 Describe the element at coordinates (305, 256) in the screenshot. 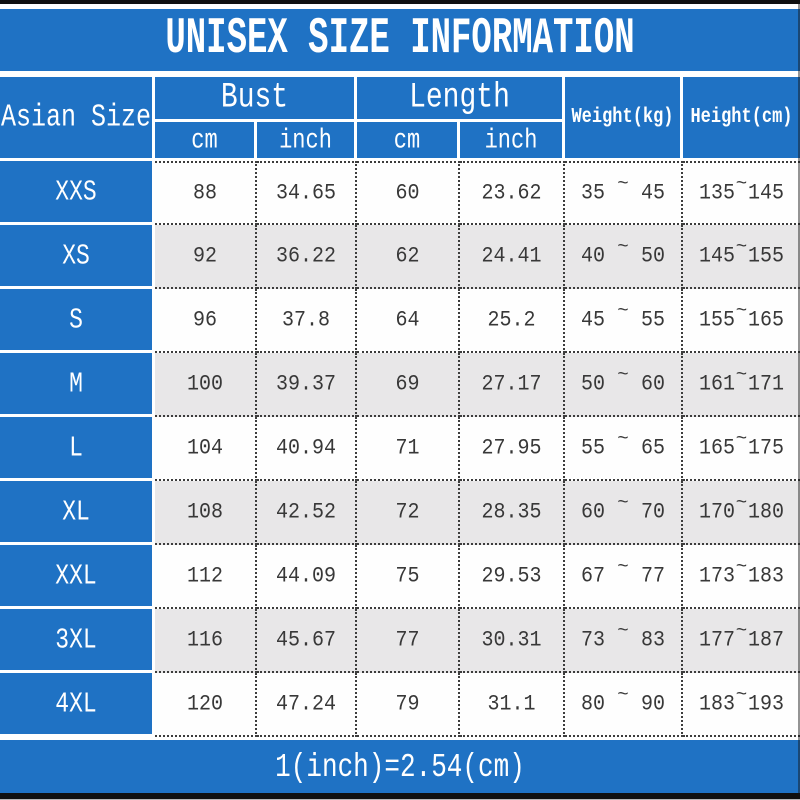

I see `bust-inch-value: 36.22` at that location.